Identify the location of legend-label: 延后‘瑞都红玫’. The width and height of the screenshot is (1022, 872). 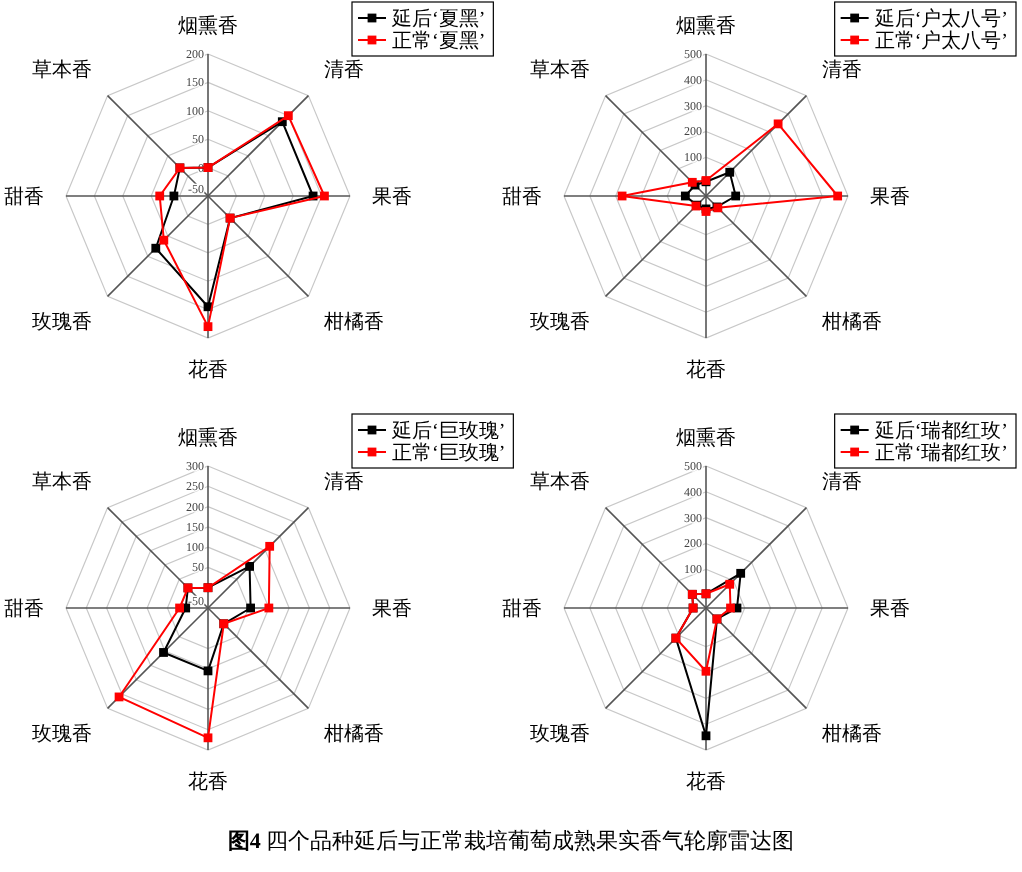
(940, 431).